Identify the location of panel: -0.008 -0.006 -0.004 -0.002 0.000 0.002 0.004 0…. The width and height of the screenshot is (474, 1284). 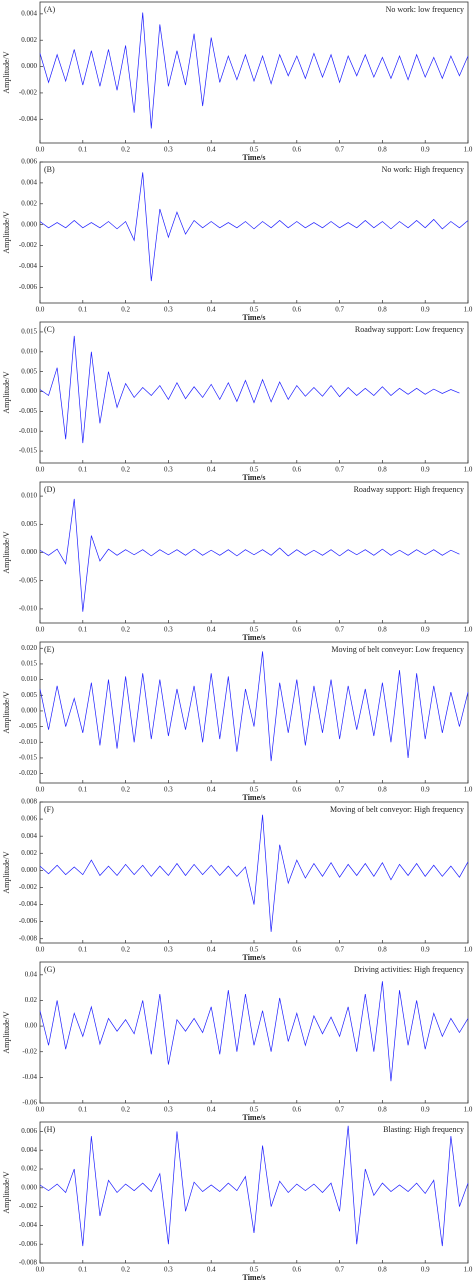
(237, 1201).